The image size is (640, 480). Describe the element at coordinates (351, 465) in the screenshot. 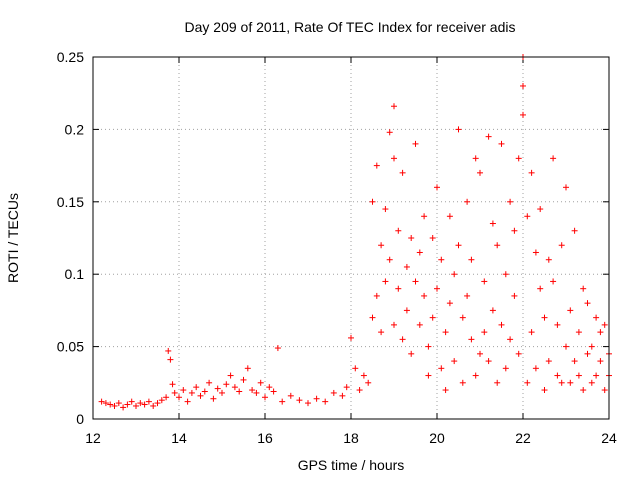

I see `x-axis-label: GPS time / hours` at that location.